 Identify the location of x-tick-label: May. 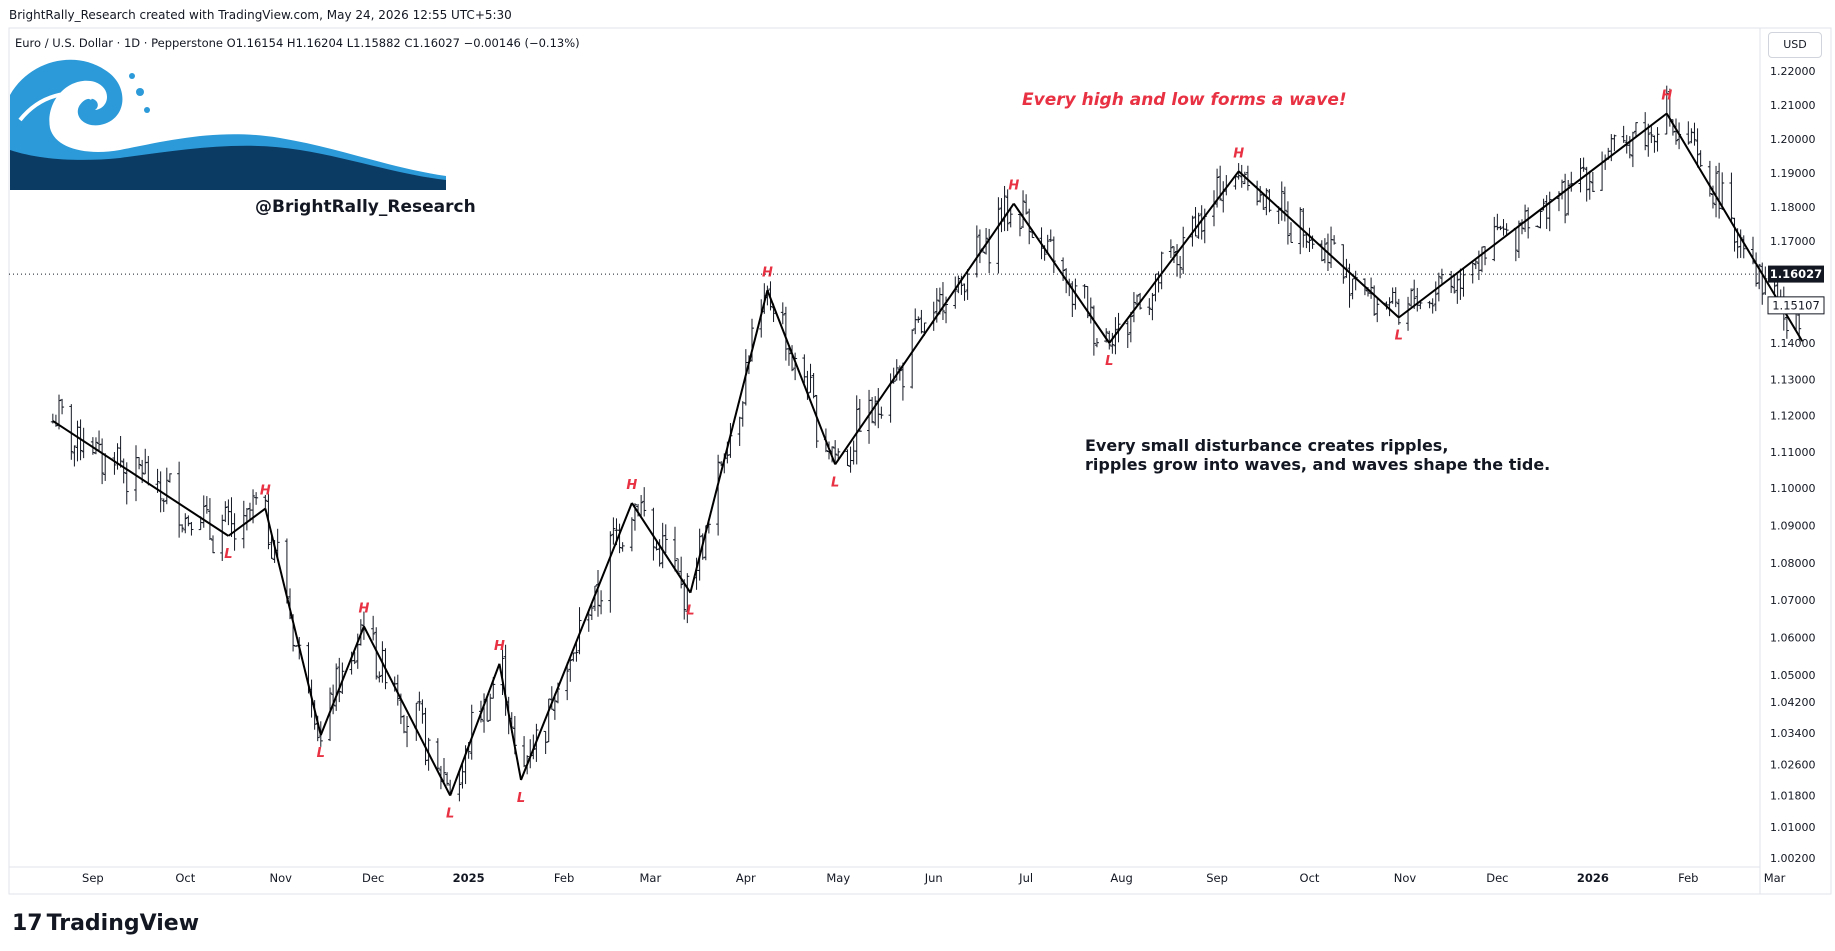
(838, 878).